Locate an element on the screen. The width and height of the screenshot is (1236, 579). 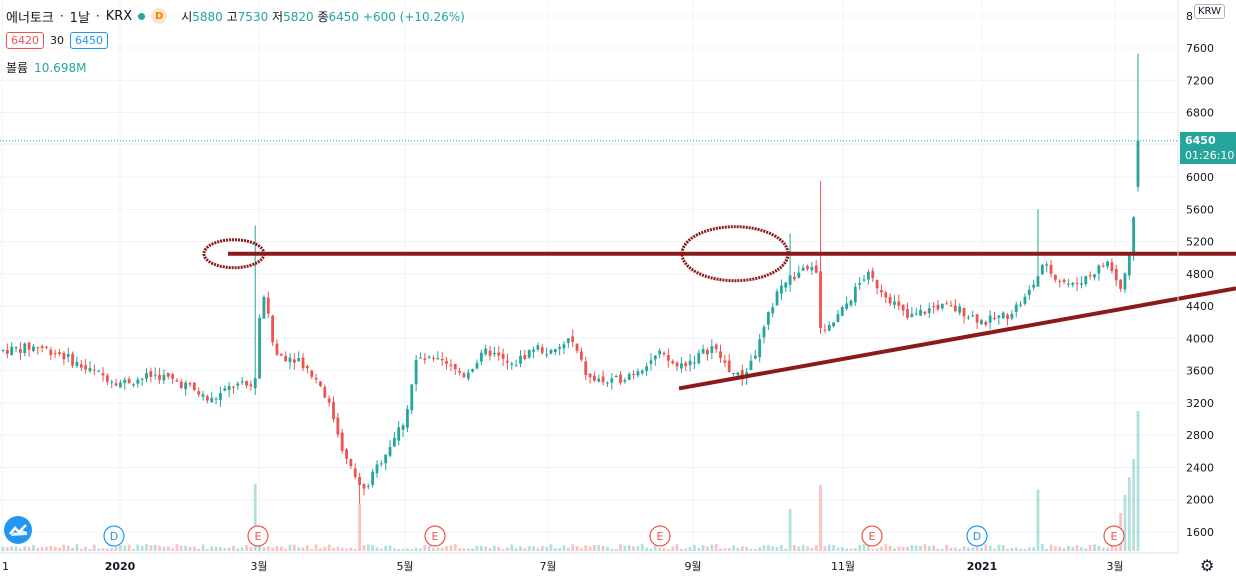
svg-text: E is located at coordinates (872, 536).